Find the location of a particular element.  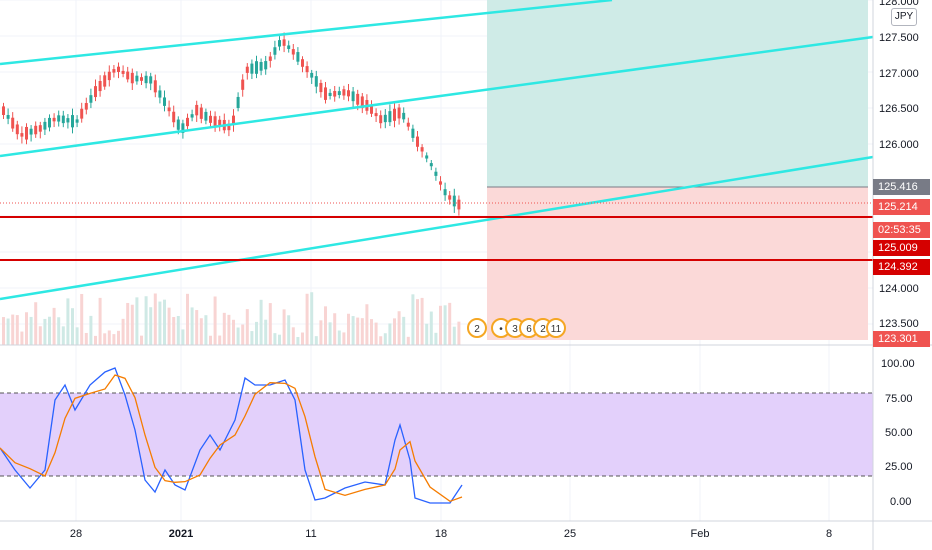

stoch-k-line is located at coordinates (231, 435).